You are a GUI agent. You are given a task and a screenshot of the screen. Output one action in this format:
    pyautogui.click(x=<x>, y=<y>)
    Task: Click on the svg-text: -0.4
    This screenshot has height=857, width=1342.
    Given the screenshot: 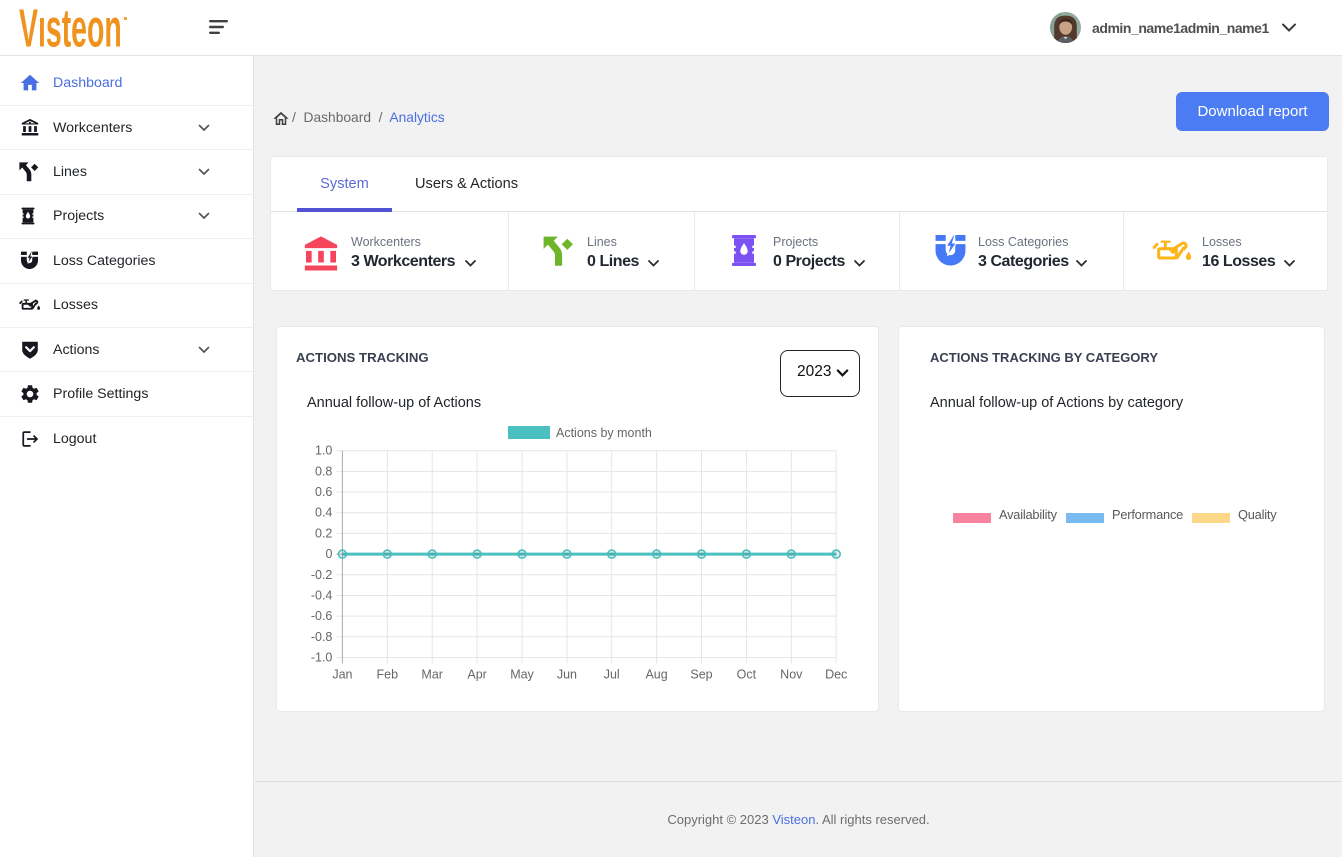 What is the action you would take?
    pyautogui.click(x=322, y=596)
    